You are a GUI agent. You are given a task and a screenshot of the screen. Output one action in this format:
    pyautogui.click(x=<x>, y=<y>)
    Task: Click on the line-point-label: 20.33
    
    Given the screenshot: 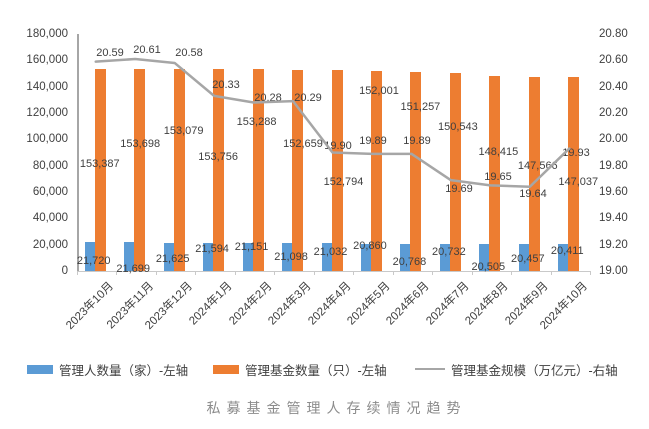 What is the action you would take?
    pyautogui.click(x=226, y=85)
    